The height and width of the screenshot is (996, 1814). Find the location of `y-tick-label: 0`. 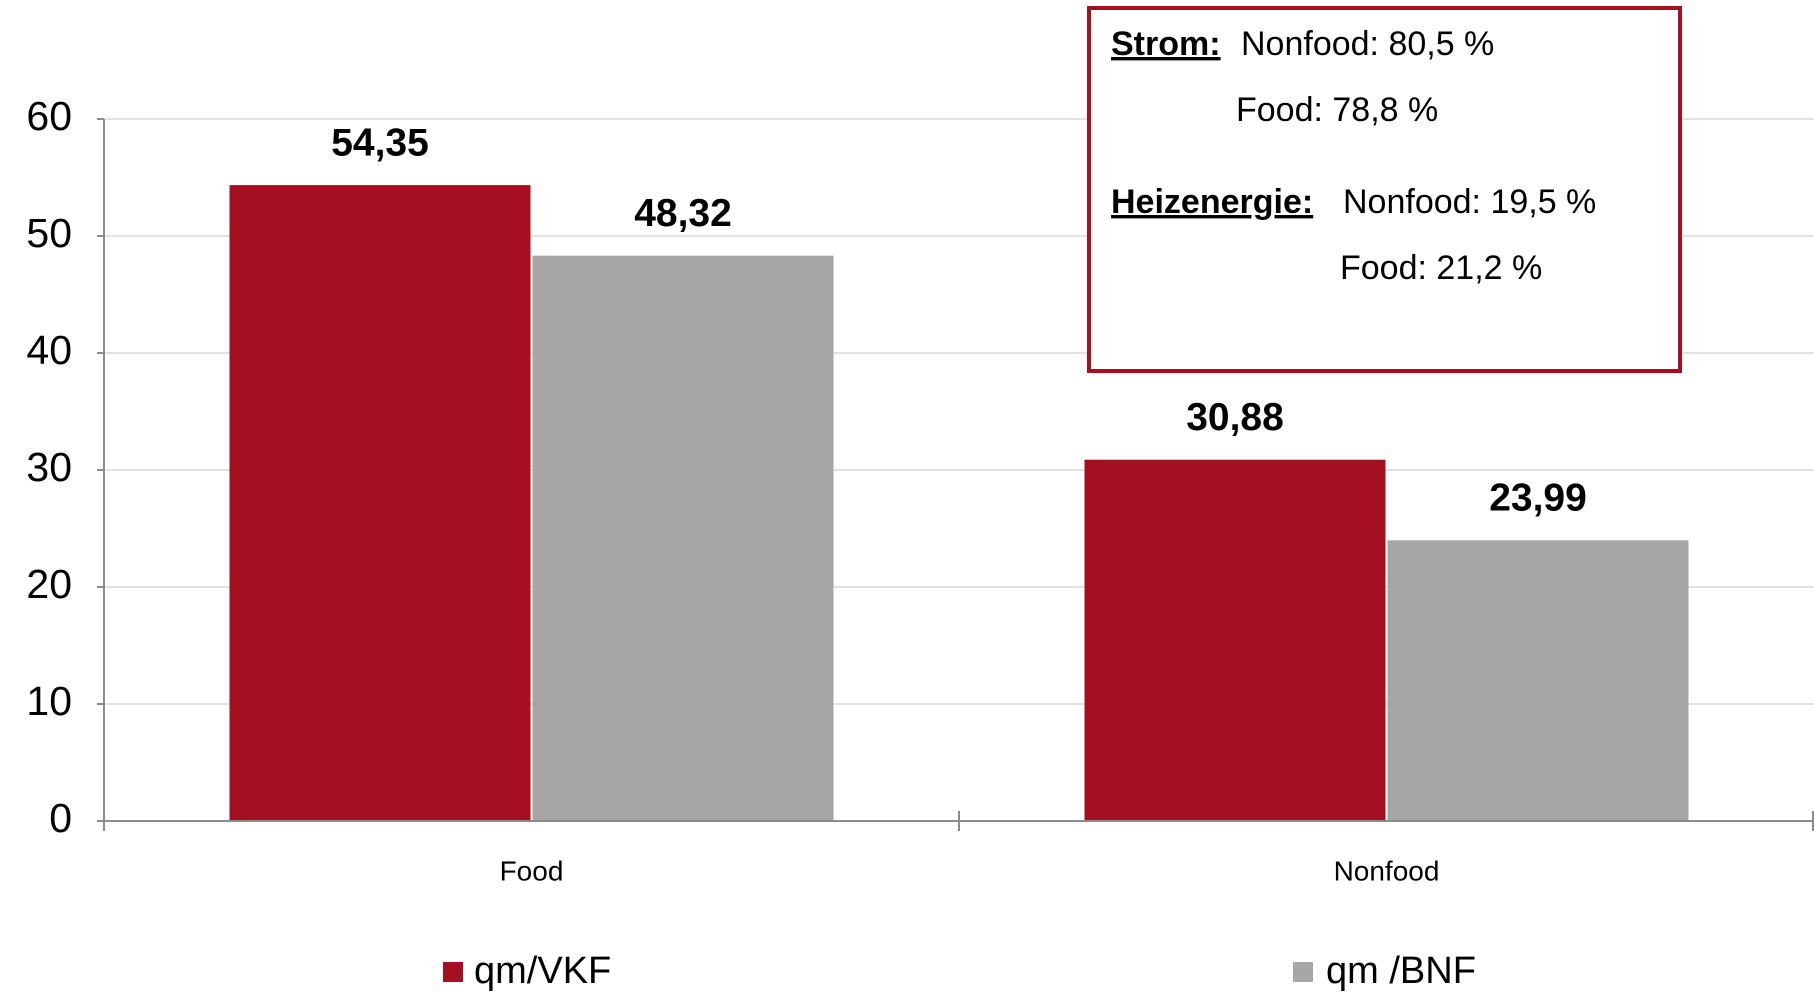

y-tick-label: 0 is located at coordinates (60, 818).